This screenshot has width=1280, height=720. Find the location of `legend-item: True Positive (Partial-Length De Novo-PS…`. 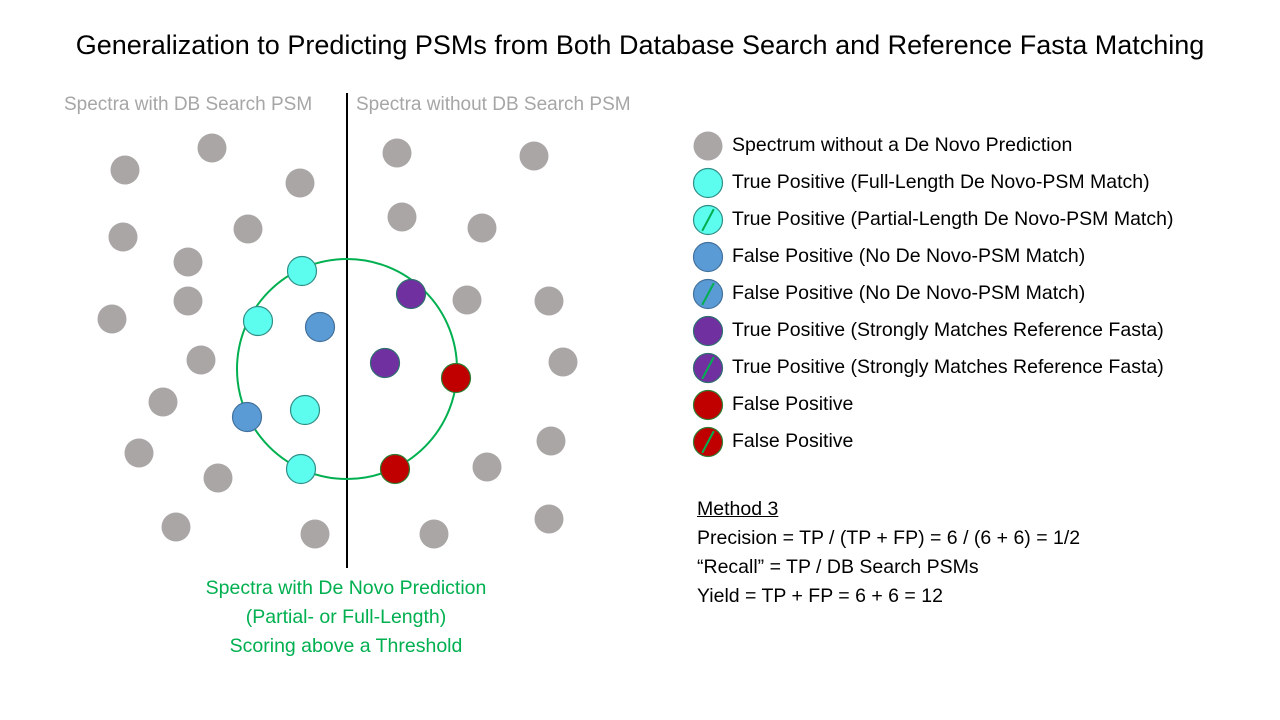

legend-item: True Positive (Partial-Length De Novo-PS… is located at coordinates (932, 219).